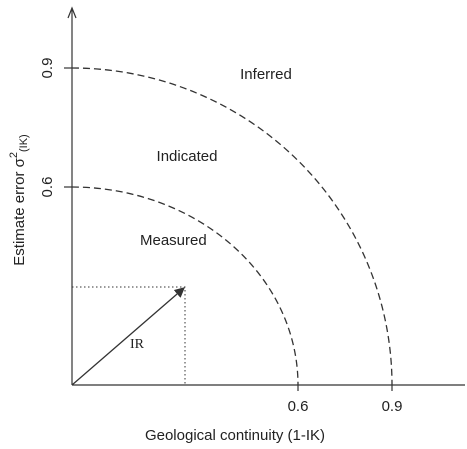 Image resolution: width=467 pixels, height=449 pixels. What do you see at coordinates (298, 406) in the screenshot?
I see `x-tick-label: 0.6` at bounding box center [298, 406].